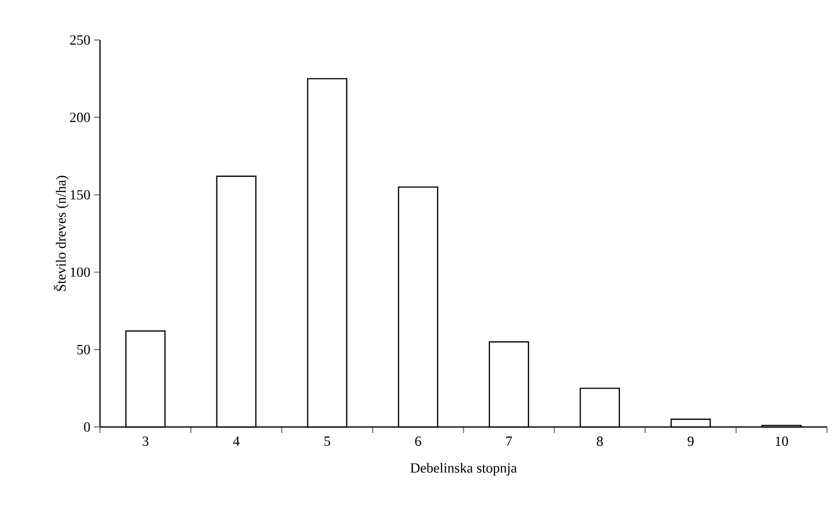  What do you see at coordinates (83, 349) in the screenshot?
I see `y-tick-label: 50` at bounding box center [83, 349].